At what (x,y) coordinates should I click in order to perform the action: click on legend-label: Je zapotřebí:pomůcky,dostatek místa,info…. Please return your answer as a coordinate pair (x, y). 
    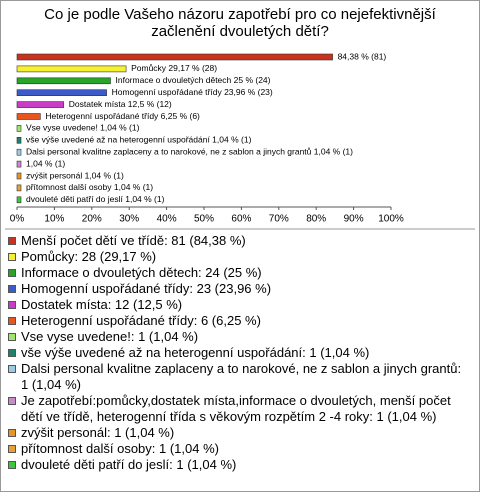
    Looking at the image, I should click on (236, 408).